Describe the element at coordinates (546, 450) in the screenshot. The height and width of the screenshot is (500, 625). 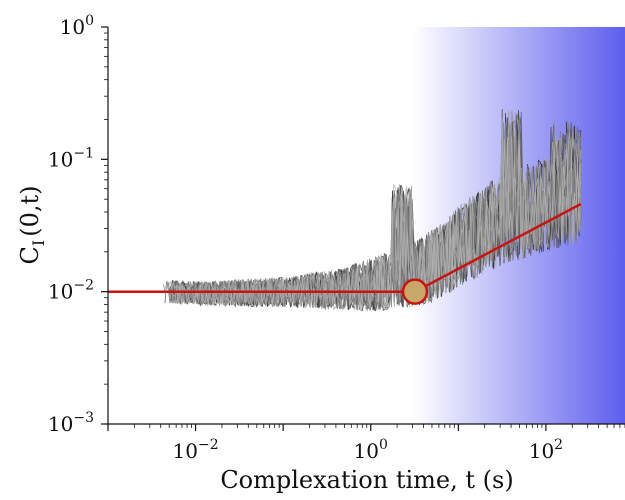
I see `x-tick-label: 10²` at that location.